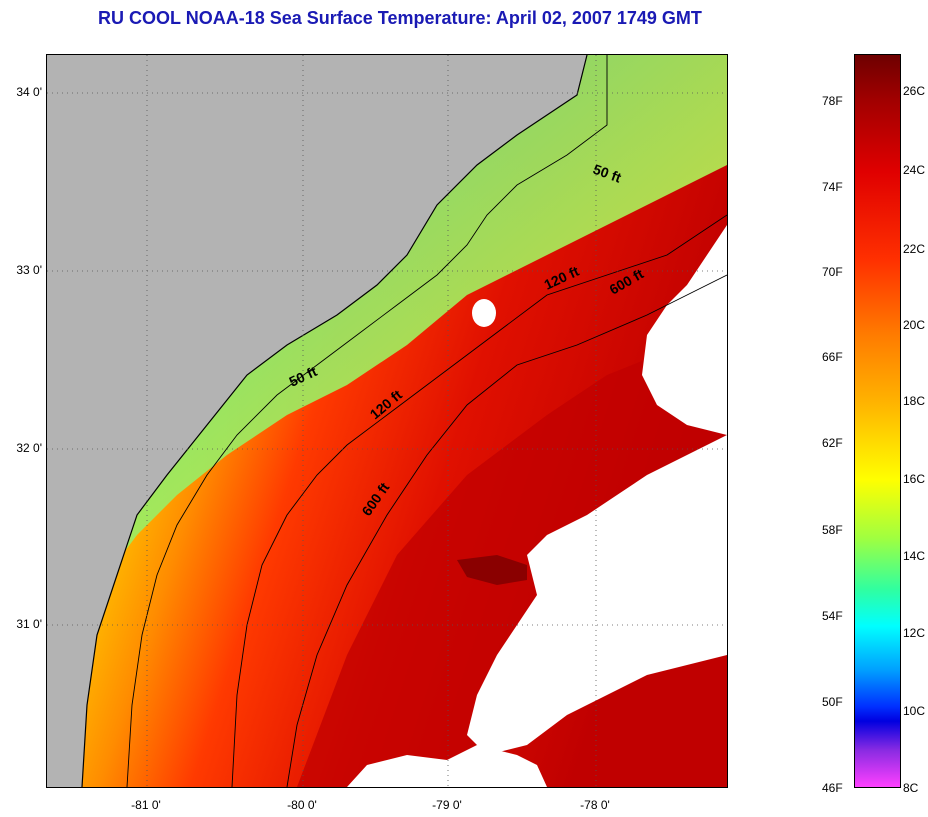  I want to click on colorbar-label-66f: 66F, so click(832, 357).